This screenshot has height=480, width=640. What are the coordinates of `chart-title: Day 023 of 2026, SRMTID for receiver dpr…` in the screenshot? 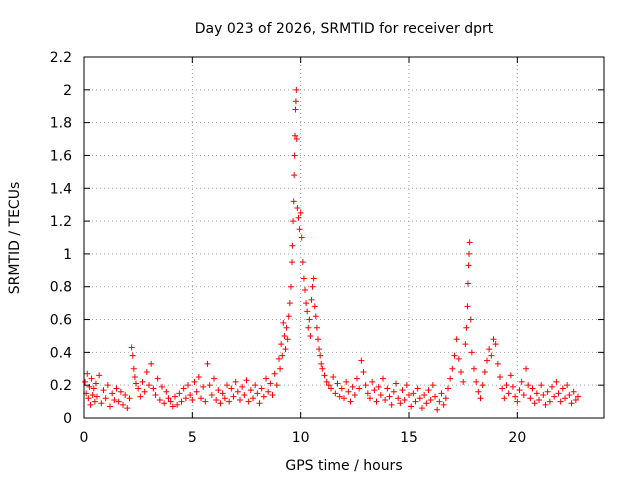 It's located at (344, 29).